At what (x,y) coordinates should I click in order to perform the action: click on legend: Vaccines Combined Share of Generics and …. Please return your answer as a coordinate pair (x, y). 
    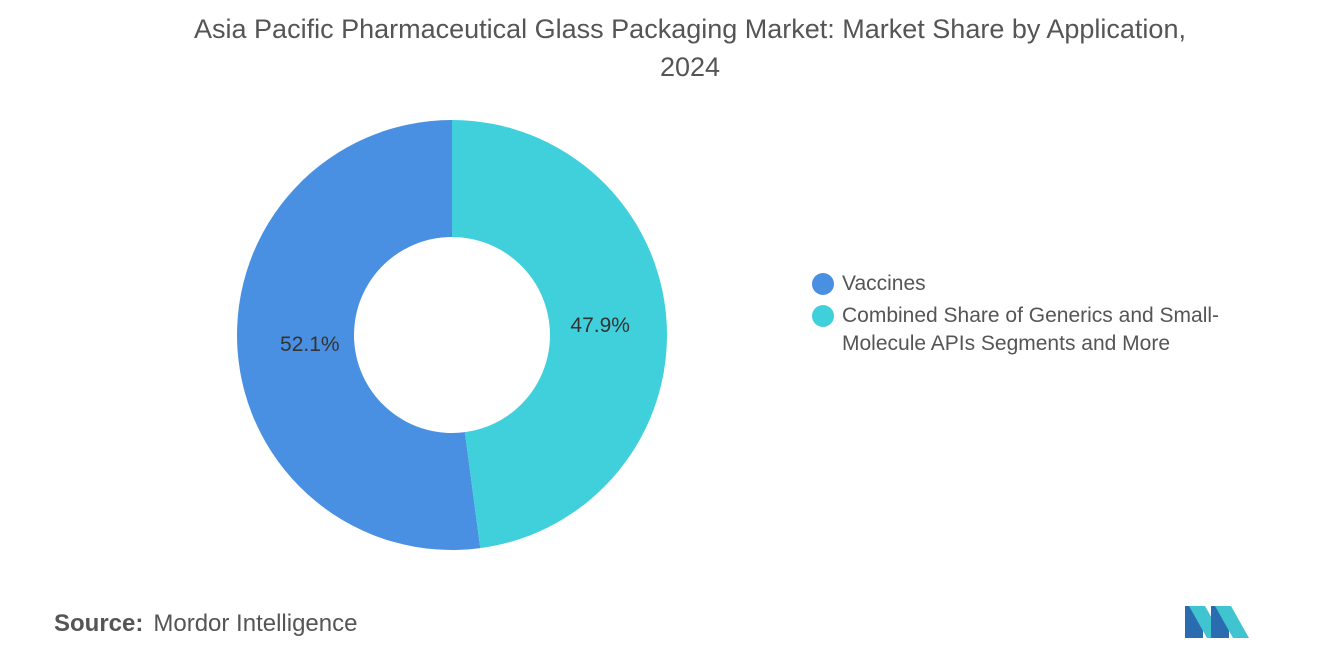
    Looking at the image, I should click on (1052, 316).